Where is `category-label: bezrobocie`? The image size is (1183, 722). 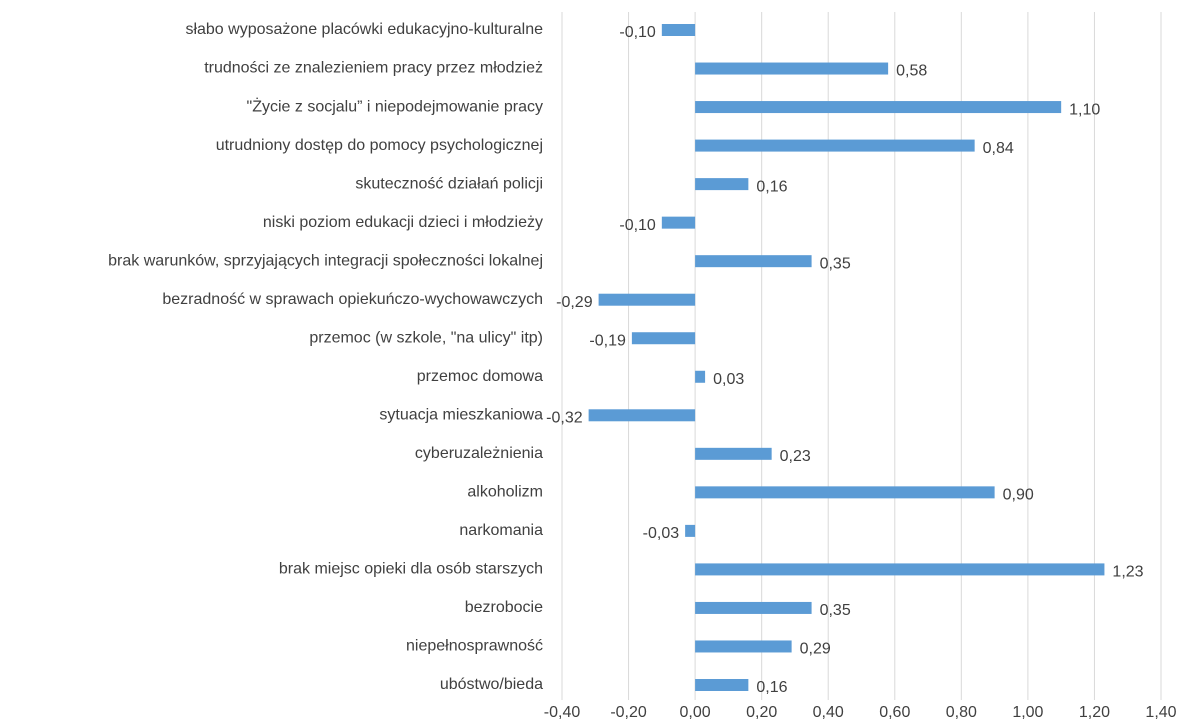
category-label: bezrobocie is located at coordinates (504, 607).